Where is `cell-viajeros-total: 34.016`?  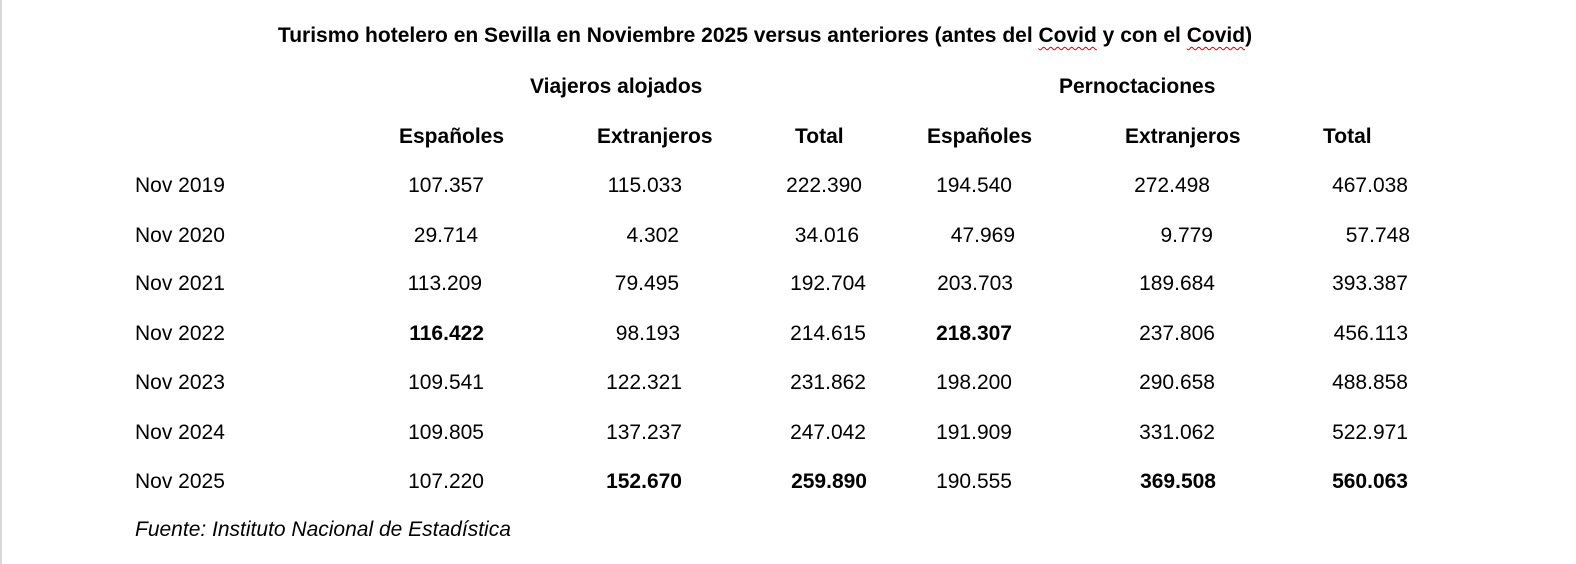 cell-viajeros-total: 34.016 is located at coordinates (826, 235).